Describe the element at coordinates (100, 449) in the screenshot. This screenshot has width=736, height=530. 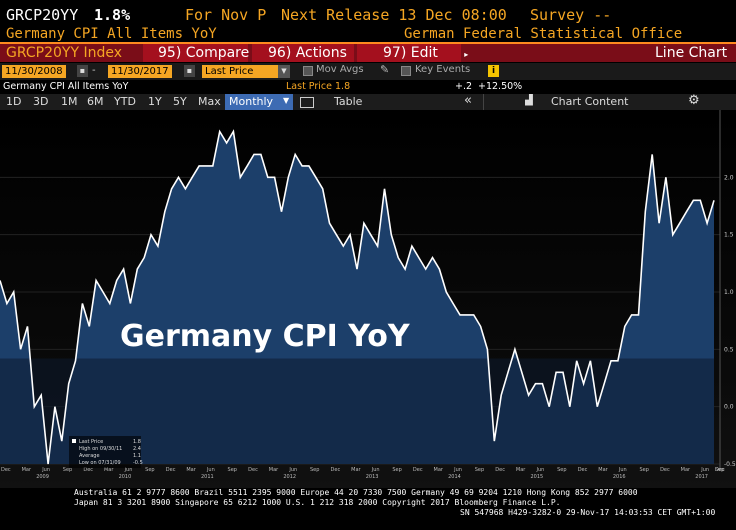
I see `legend-label-high: High on 09/30/11` at that location.